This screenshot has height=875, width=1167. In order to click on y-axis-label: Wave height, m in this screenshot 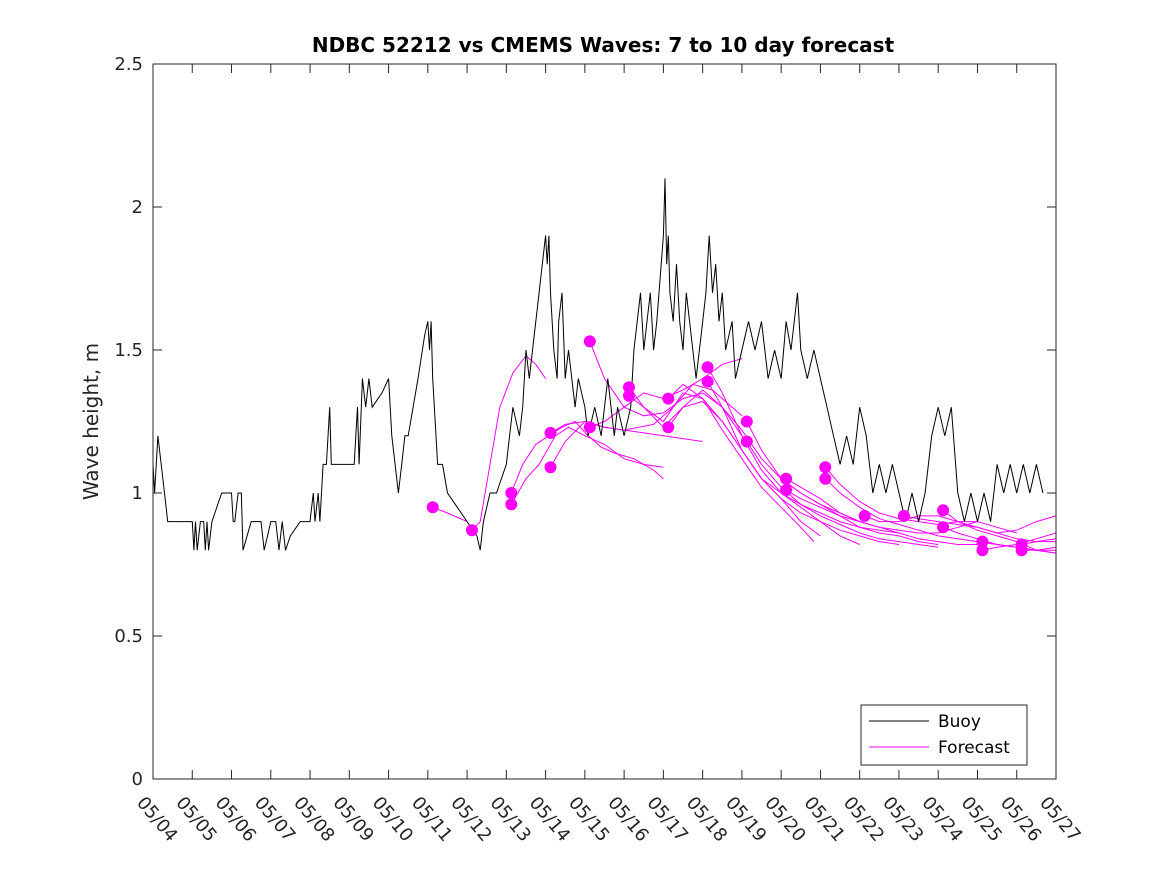, I will do `click(91, 421)`.